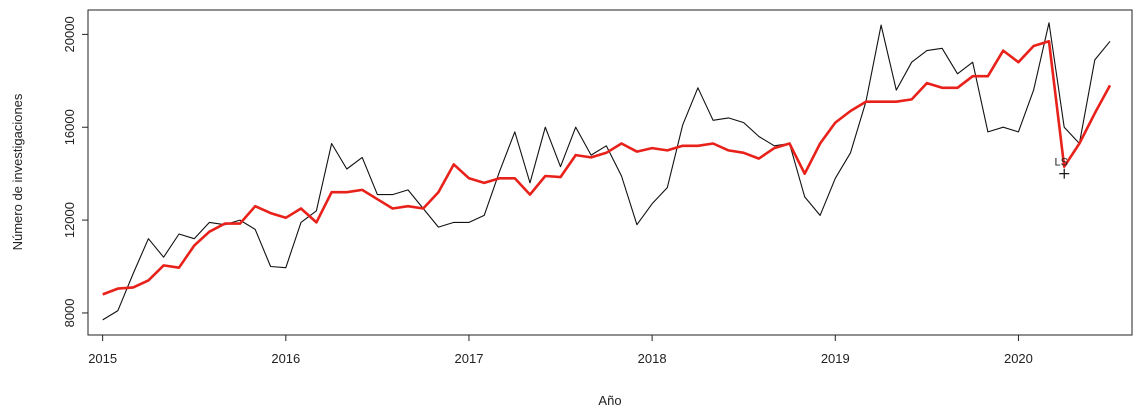 Image resolution: width=1144 pixels, height=413 pixels. Describe the element at coordinates (469, 358) in the screenshot. I see `x-tick-label: 2017` at that location.